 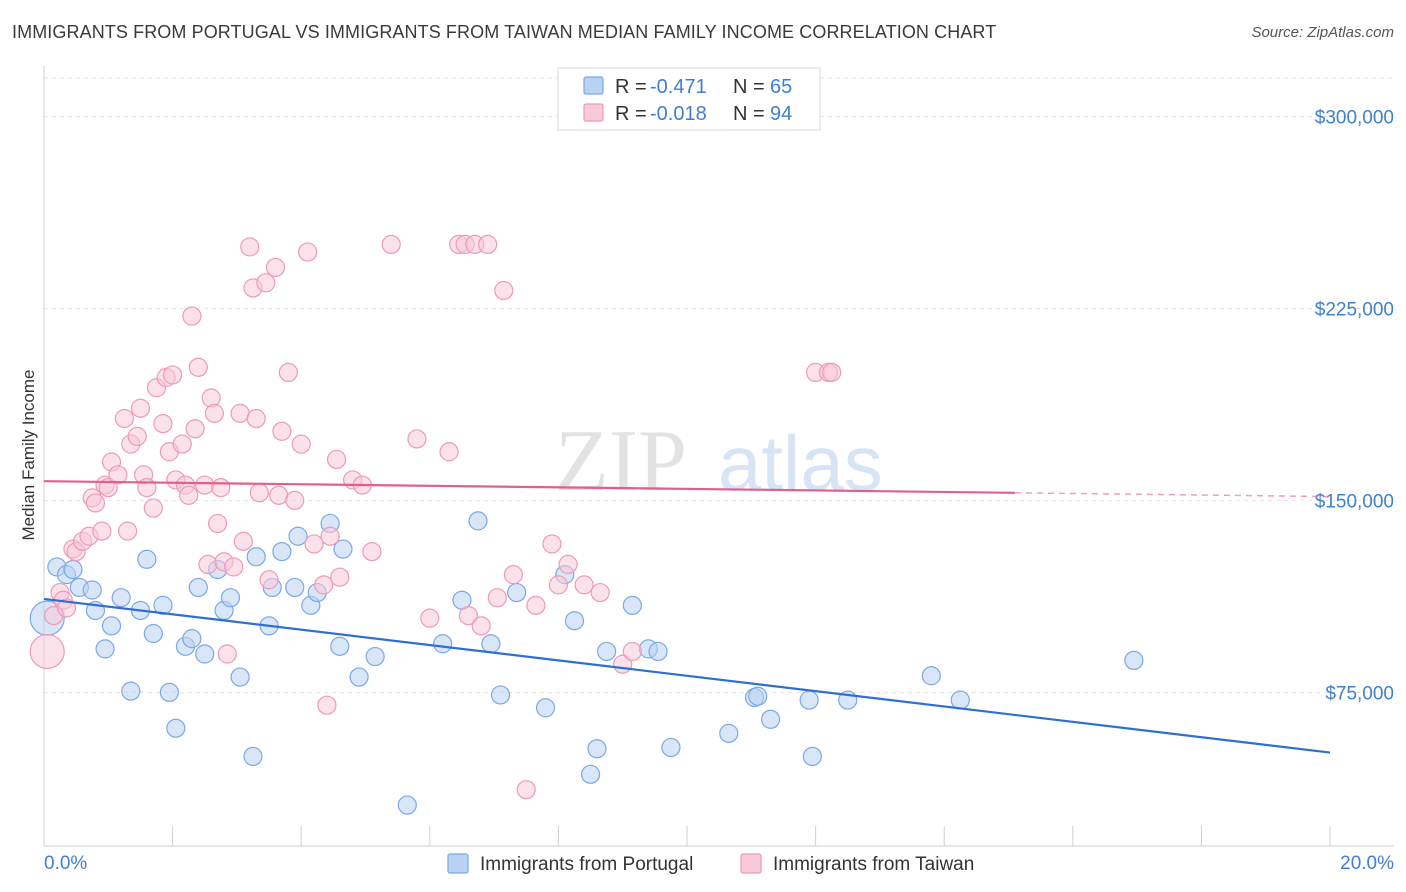 I want to click on x-tick-label-right: 20.0%, so click(x=1367, y=863).